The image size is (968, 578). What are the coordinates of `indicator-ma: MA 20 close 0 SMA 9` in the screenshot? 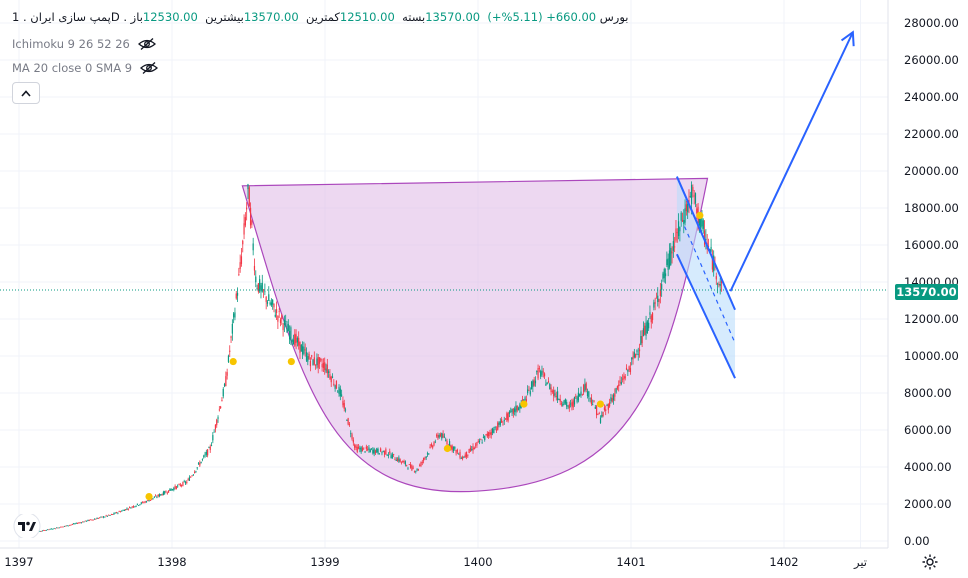 It's located at (85, 68).